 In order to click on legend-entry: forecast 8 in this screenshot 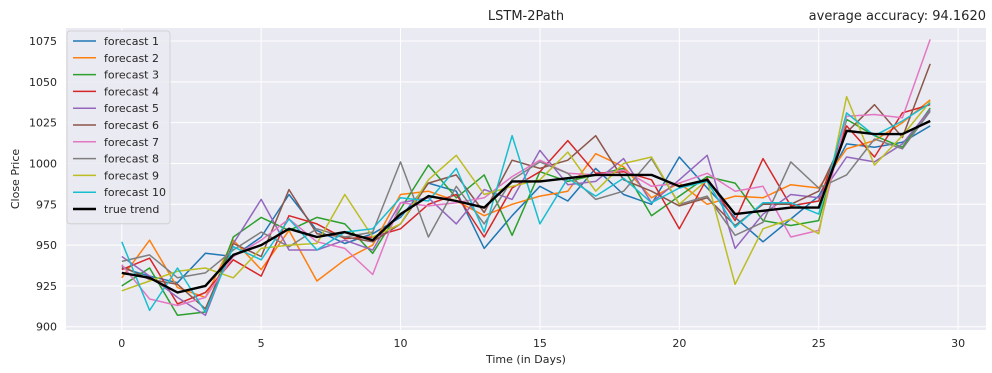, I will do `click(131, 159)`.